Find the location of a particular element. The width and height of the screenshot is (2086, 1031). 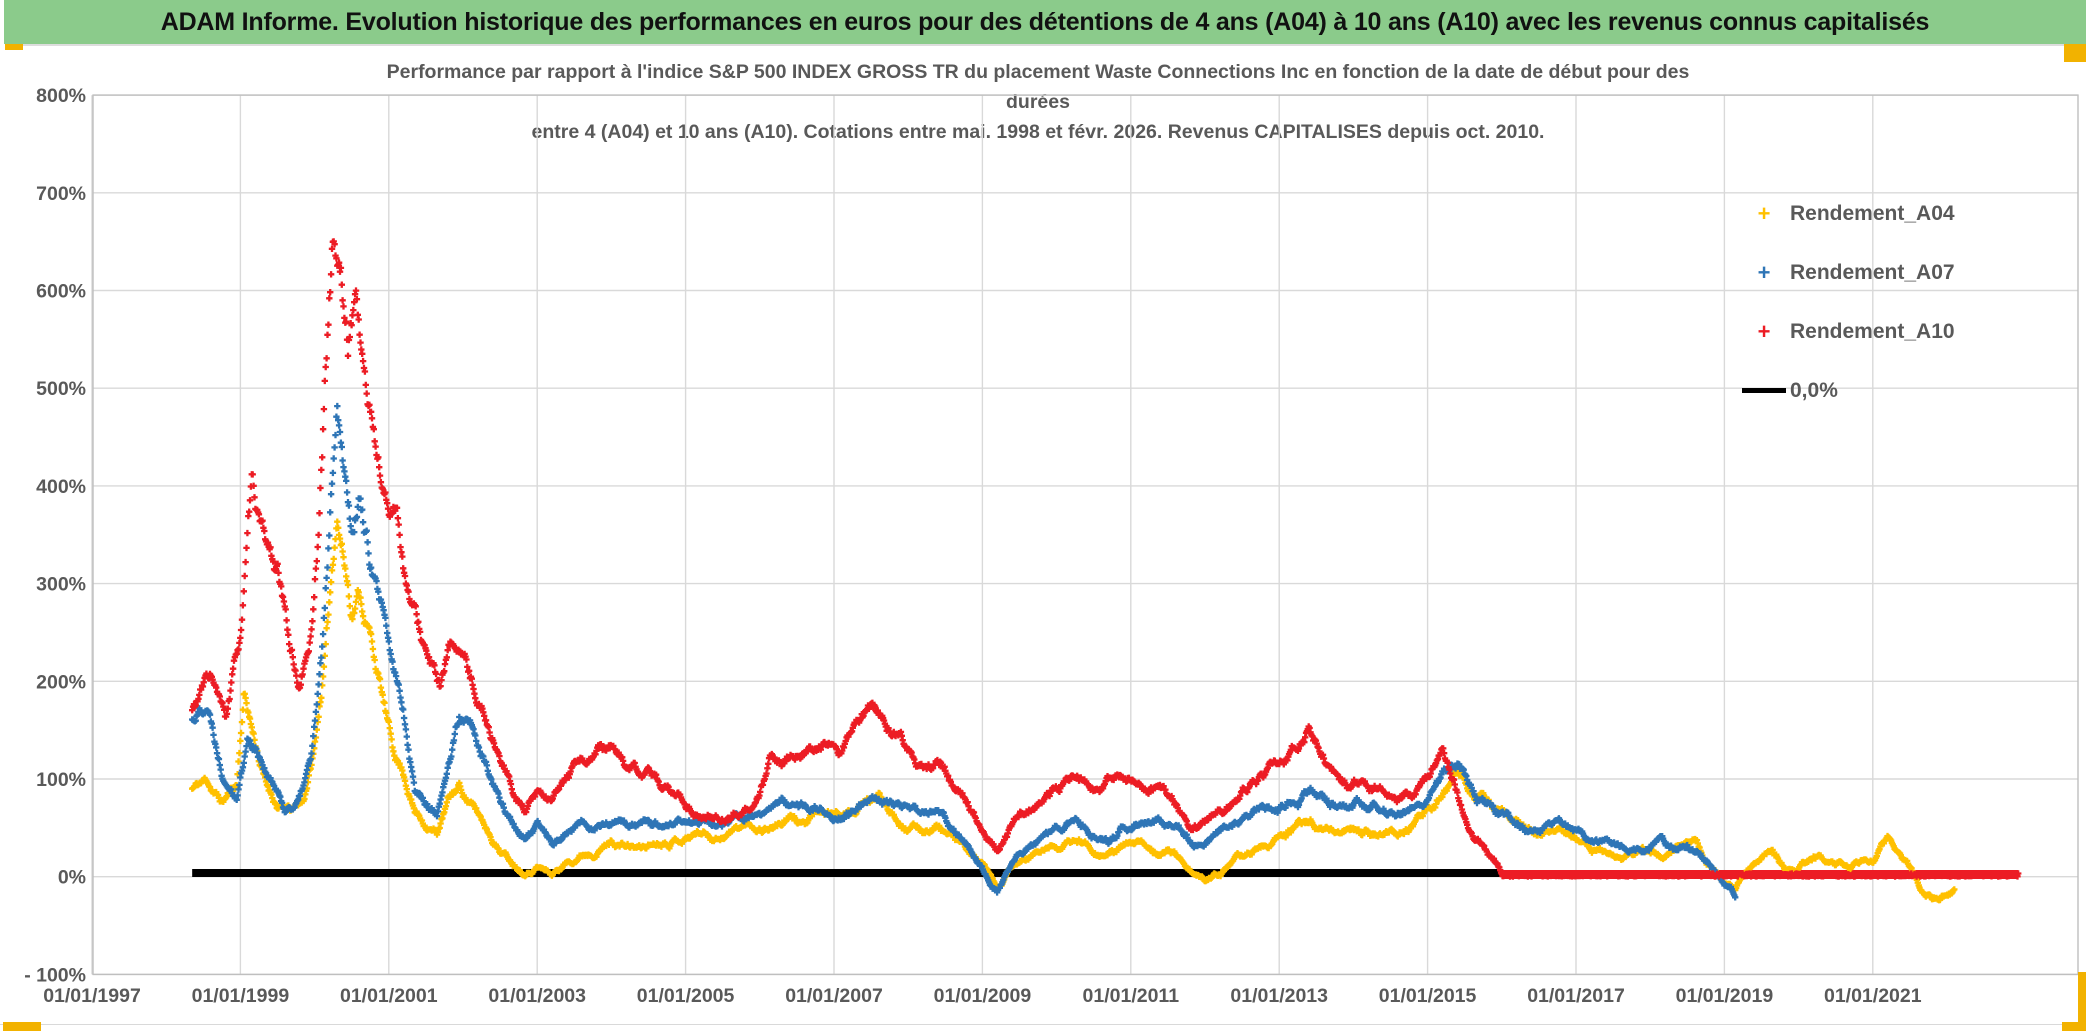

x-tick-label: 01/01/1997 is located at coordinates (92, 996).